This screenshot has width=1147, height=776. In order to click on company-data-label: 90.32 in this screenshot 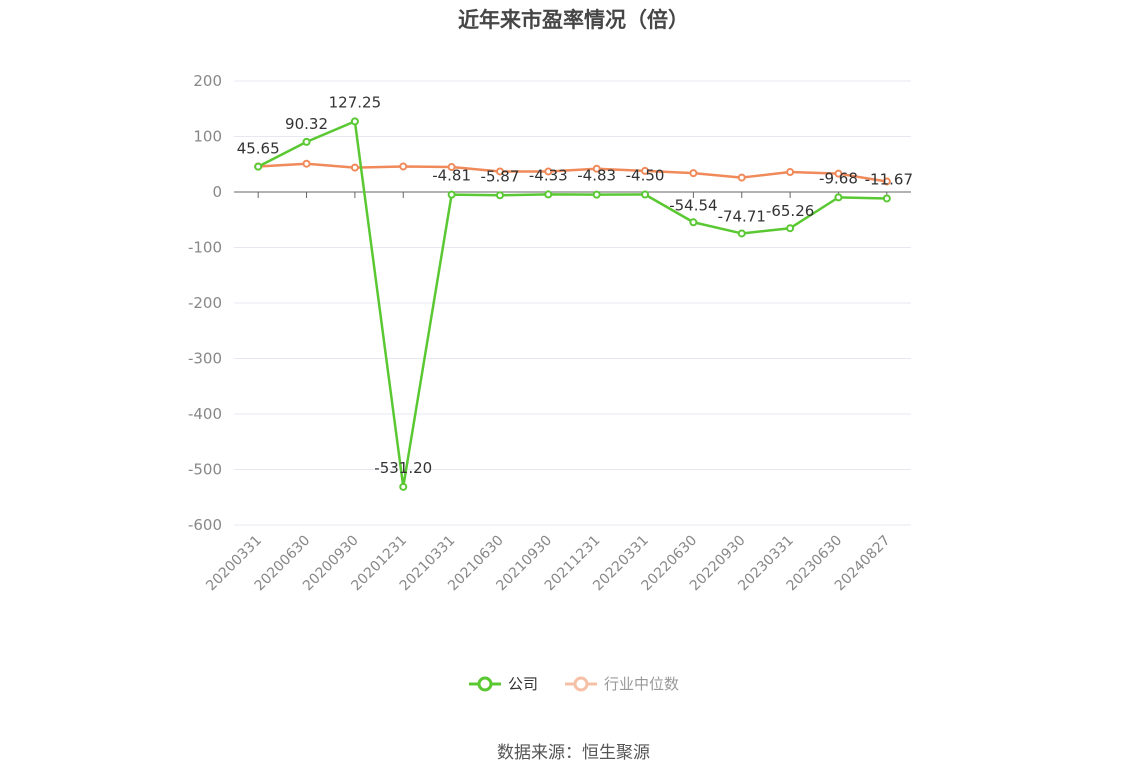, I will do `click(306, 124)`.